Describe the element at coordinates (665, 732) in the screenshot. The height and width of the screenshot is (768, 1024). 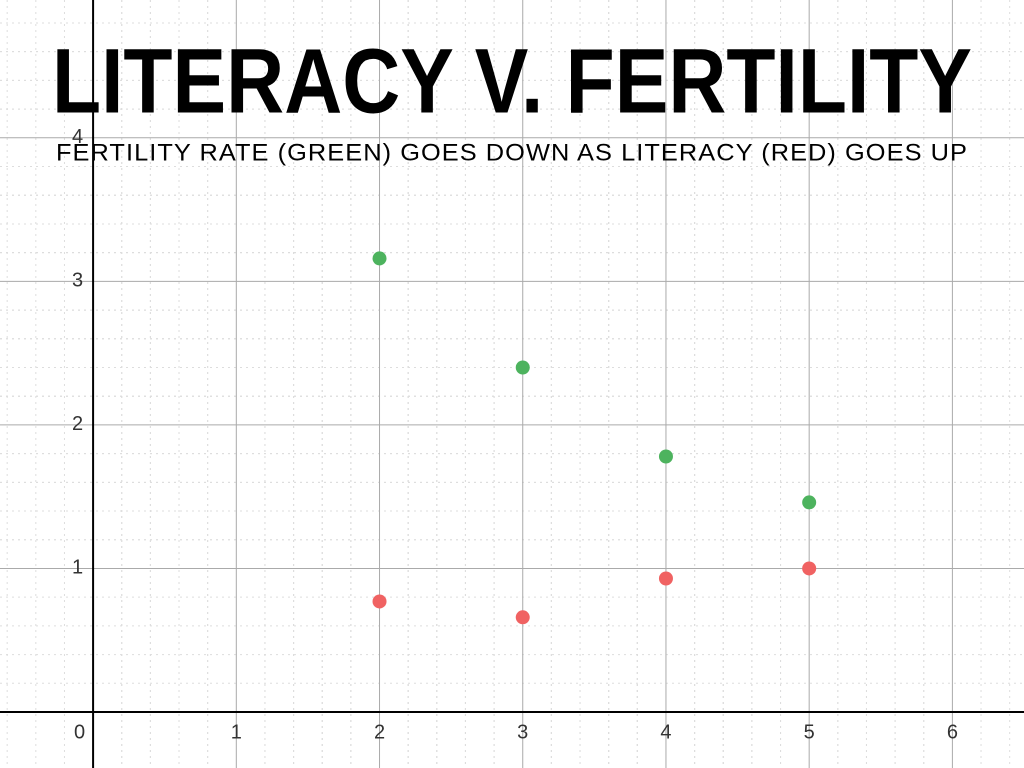
I see `x-tick-label: 4` at that location.